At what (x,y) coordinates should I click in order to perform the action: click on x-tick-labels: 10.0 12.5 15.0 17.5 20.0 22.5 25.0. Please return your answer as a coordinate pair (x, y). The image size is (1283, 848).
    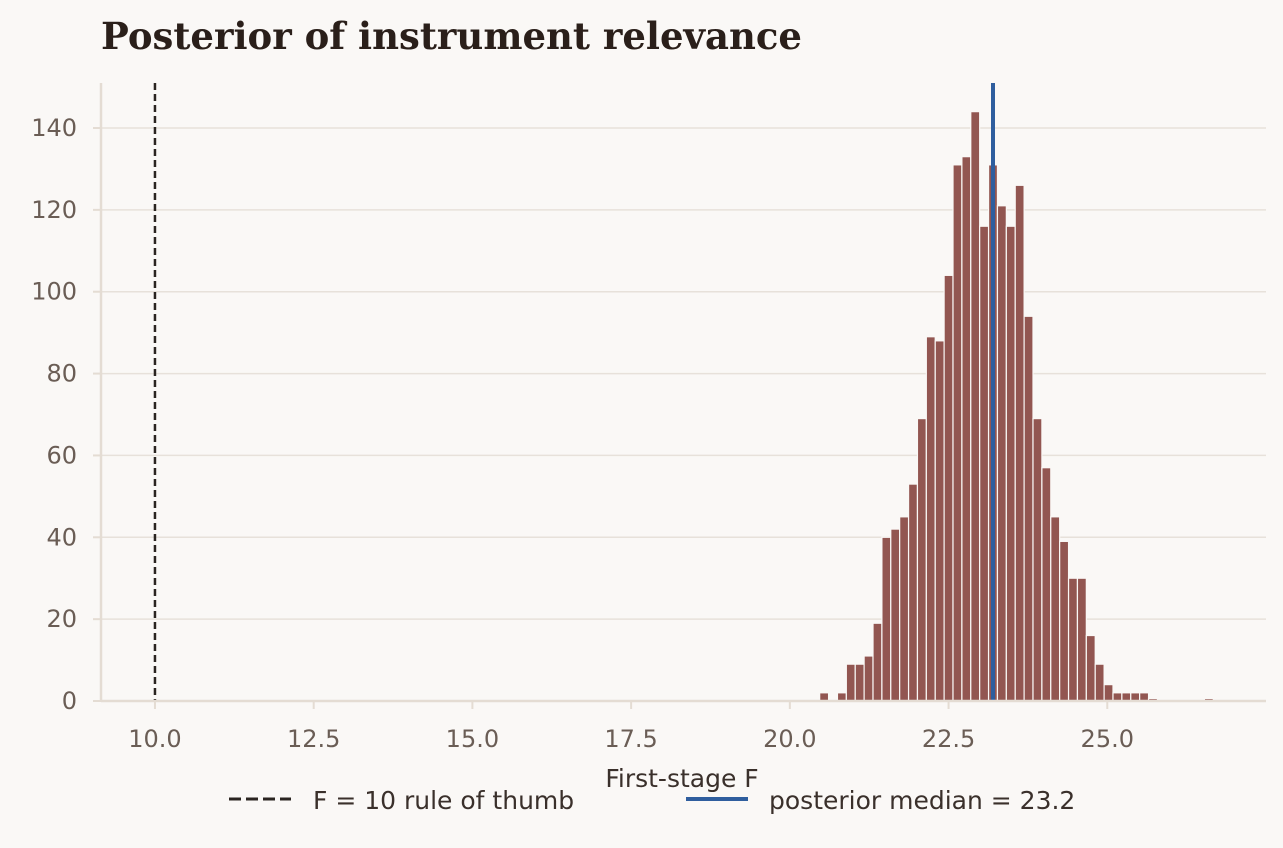
    Looking at the image, I should click on (631, 727).